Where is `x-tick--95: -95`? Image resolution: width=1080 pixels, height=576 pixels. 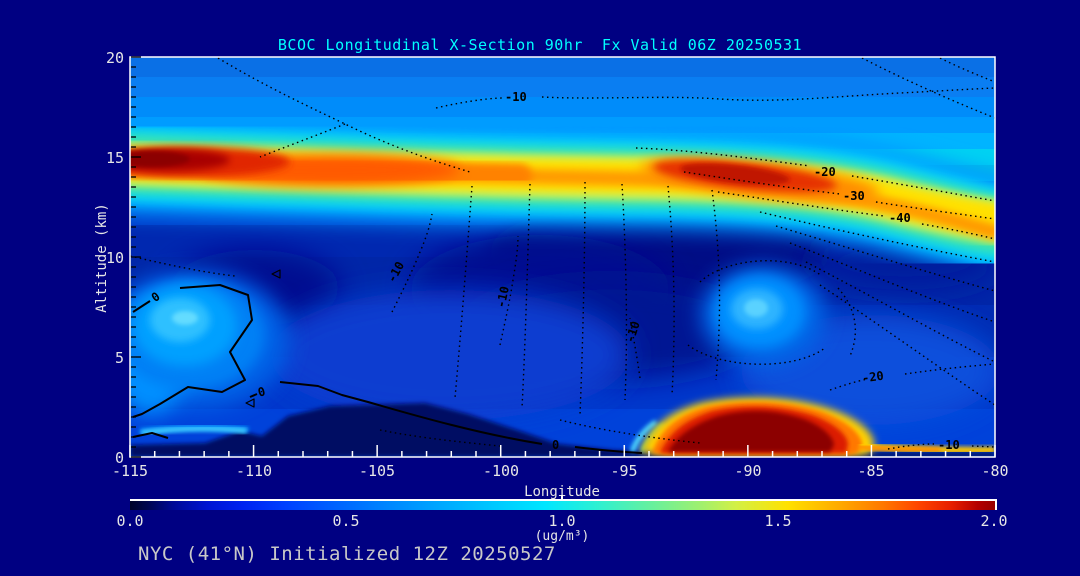
x-tick--95: -95 is located at coordinates (624, 471).